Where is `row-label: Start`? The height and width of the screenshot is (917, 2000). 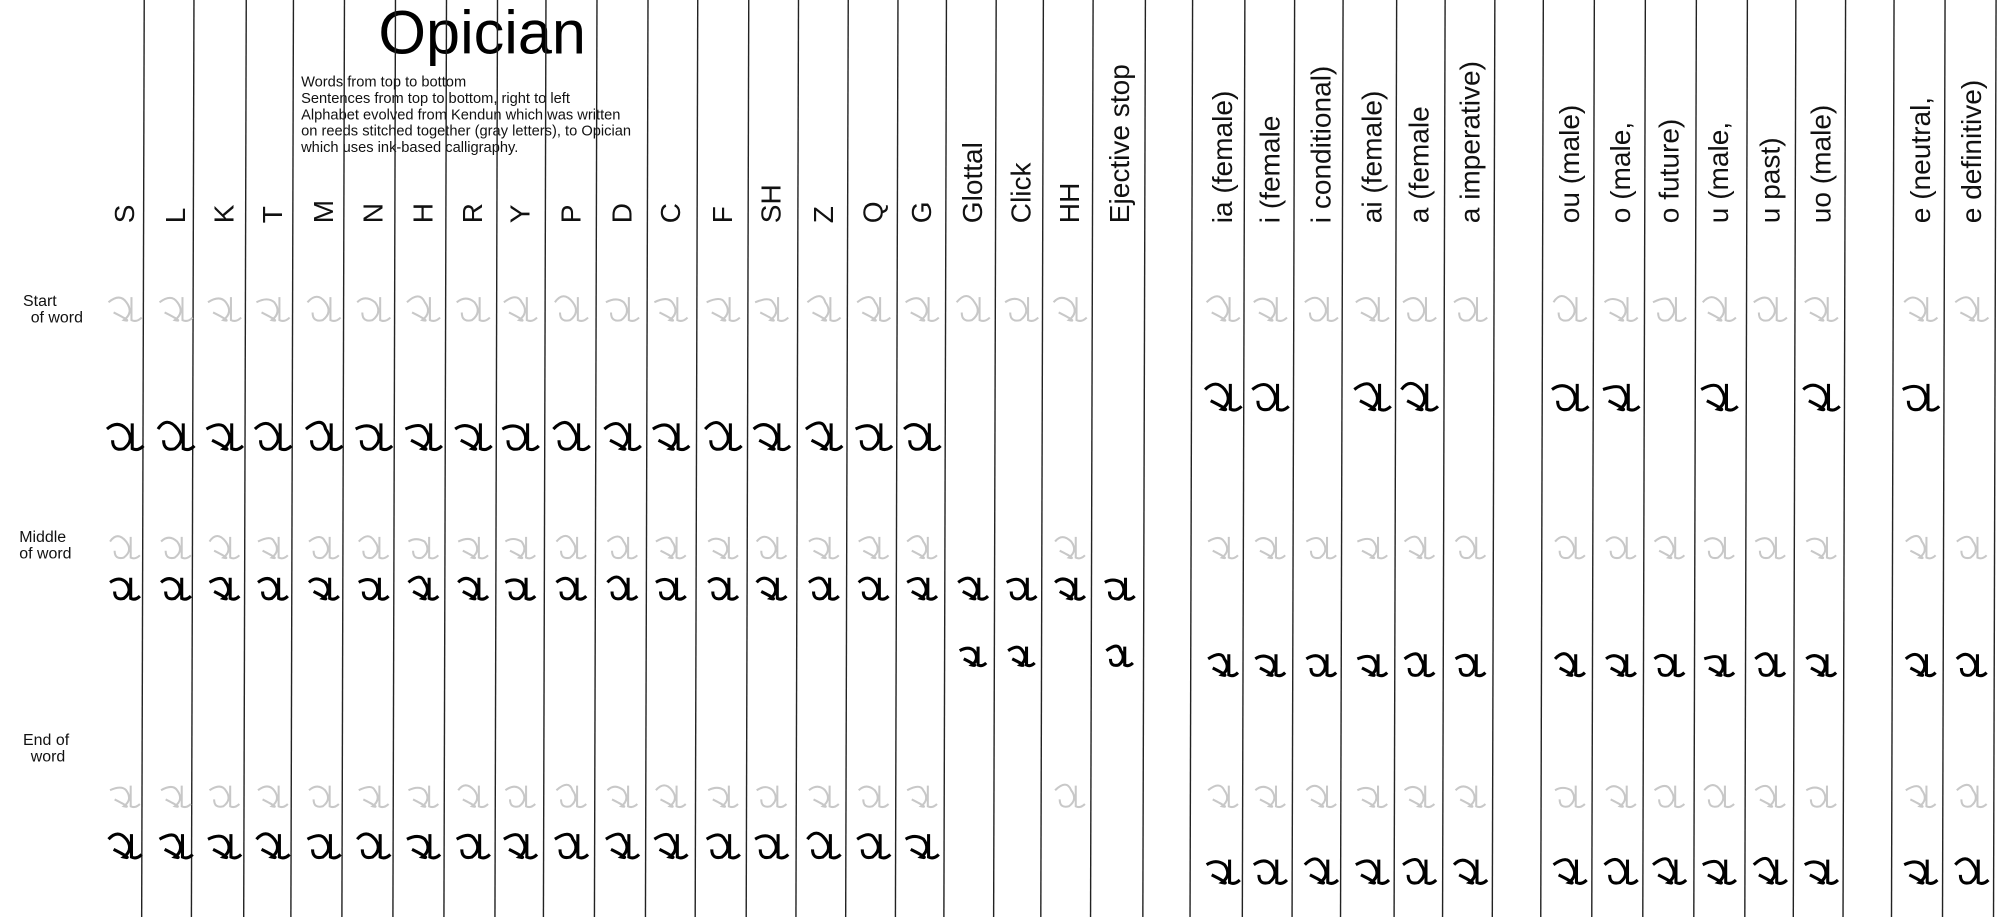
row-label: Start is located at coordinates (40, 301).